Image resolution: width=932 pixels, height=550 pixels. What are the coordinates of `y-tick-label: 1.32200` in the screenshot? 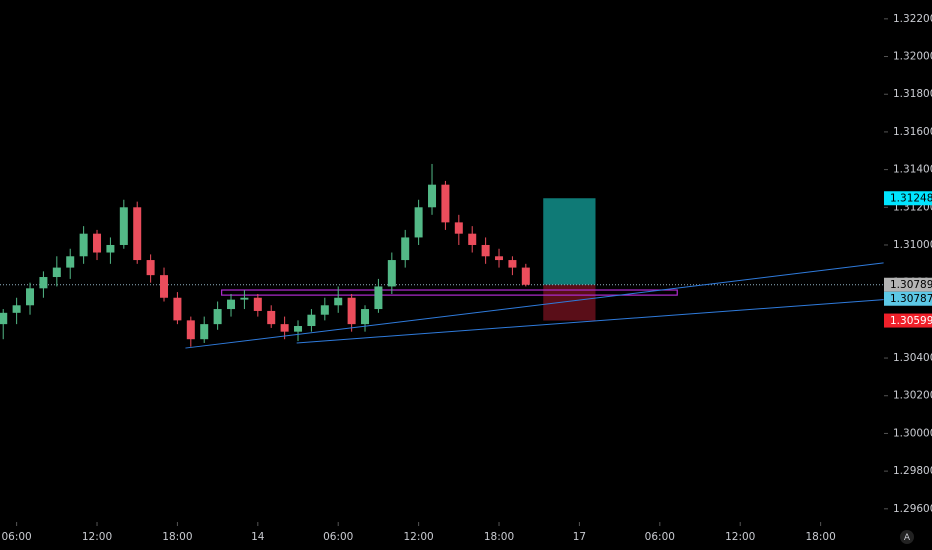 It's located at (912, 19).